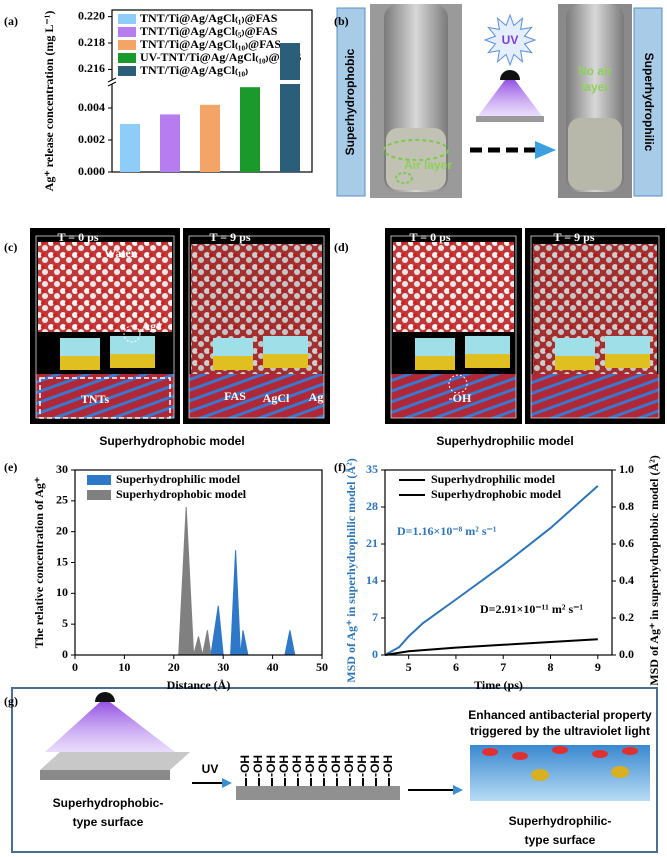 This screenshot has width=667, height=857. I want to click on x-tick-label: 10, so click(124, 667).